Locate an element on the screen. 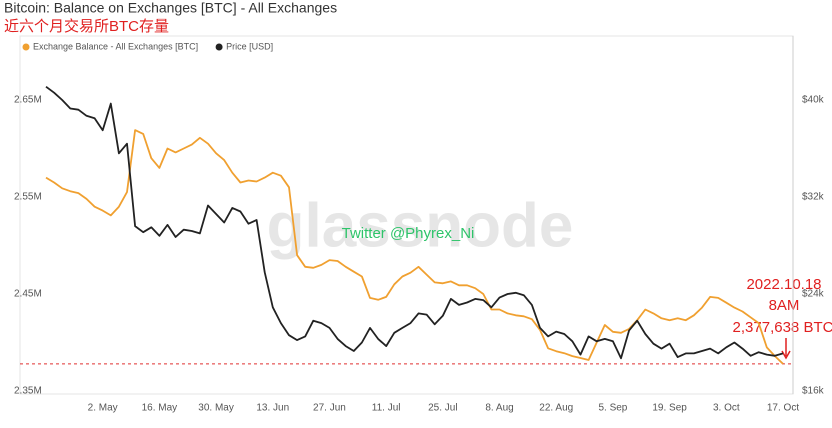  y2-tick-label: $16k is located at coordinates (813, 391).